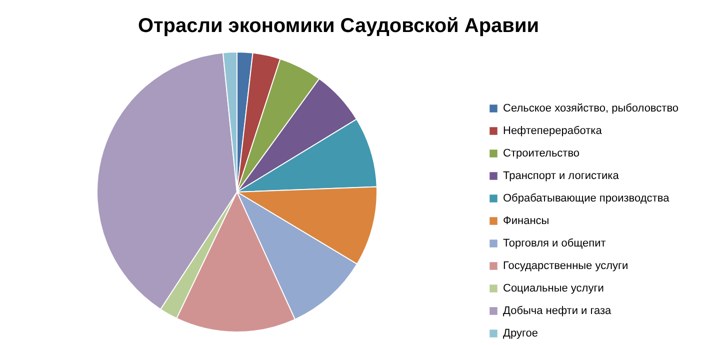  I want to click on legend-label: Сельское хозяйство, рыболовство, so click(591, 108).